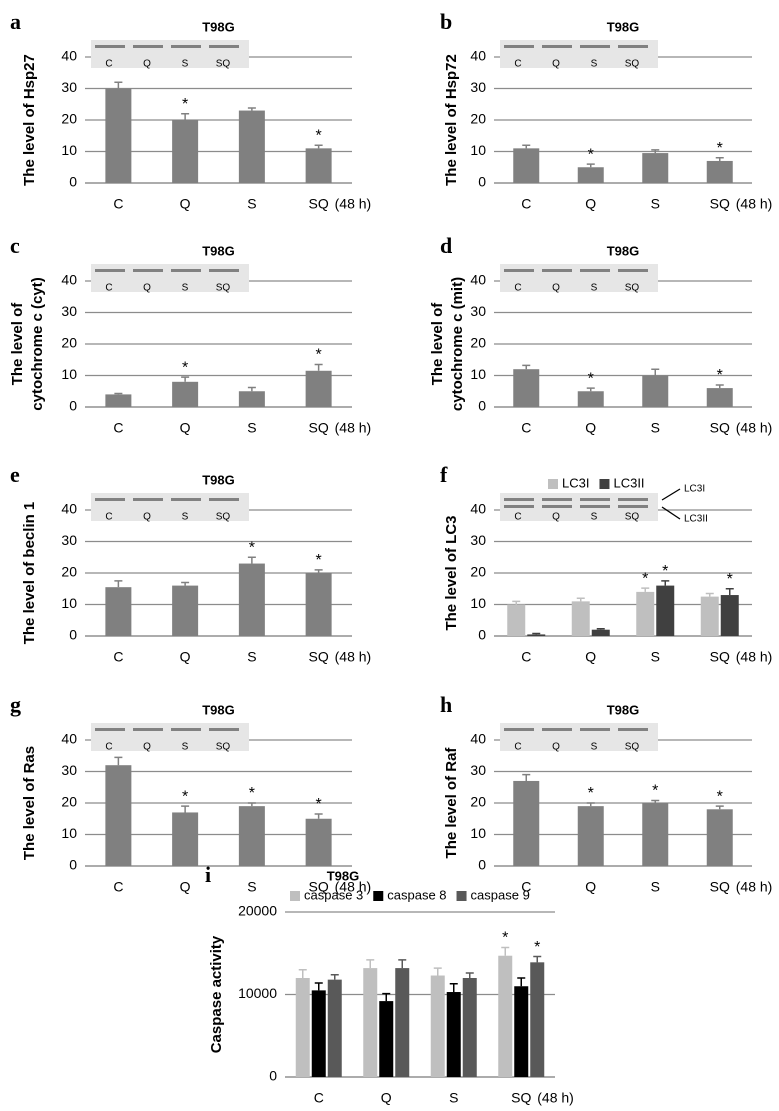  I want to click on panel-letter: i, so click(208, 874).